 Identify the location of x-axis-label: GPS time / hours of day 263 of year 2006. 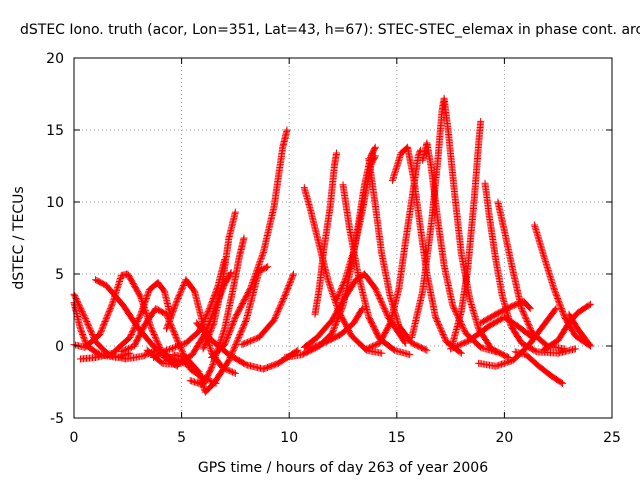
(343, 468).